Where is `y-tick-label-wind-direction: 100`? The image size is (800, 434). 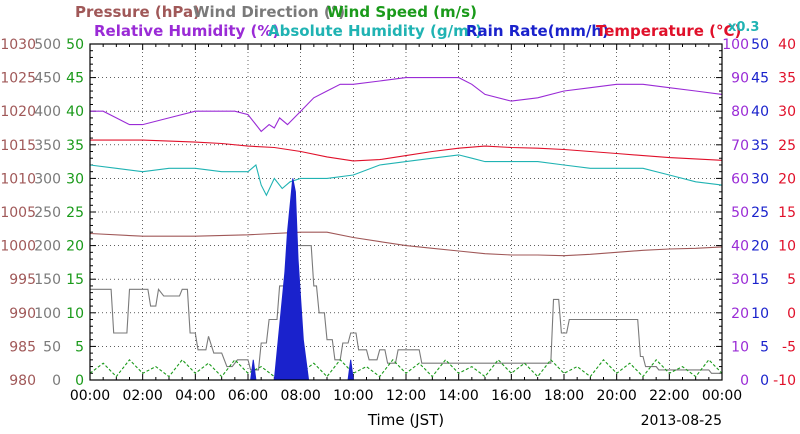 y-tick-label-wind-direction: 100 is located at coordinates (47, 314).